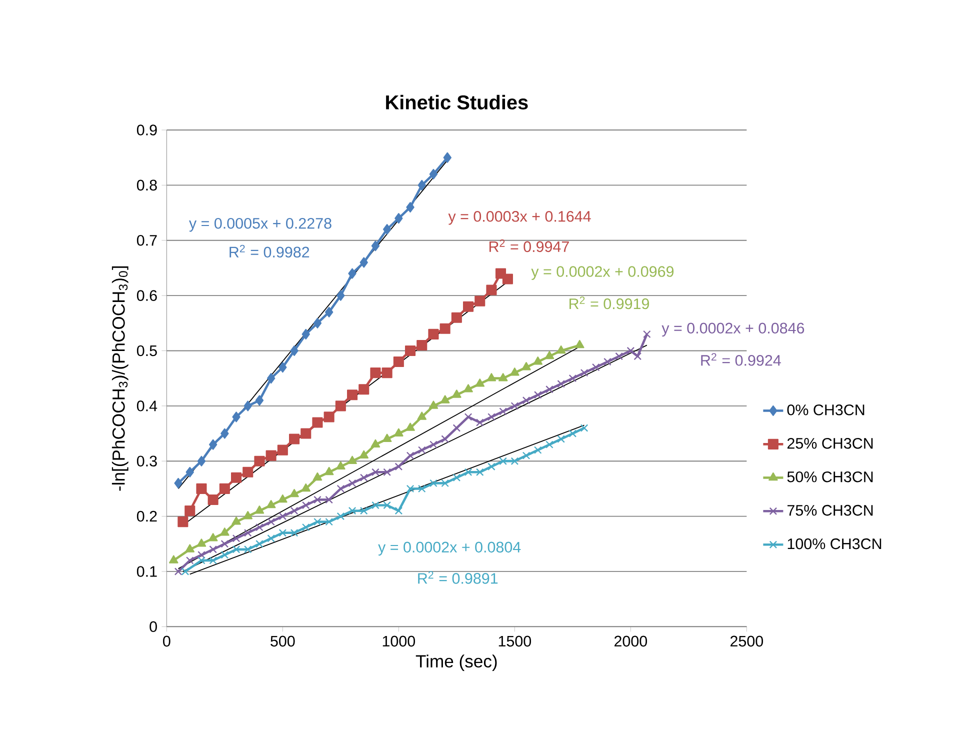 This screenshot has width=965, height=745. I want to click on legend-label: 50% CH3CN, so click(830, 476).